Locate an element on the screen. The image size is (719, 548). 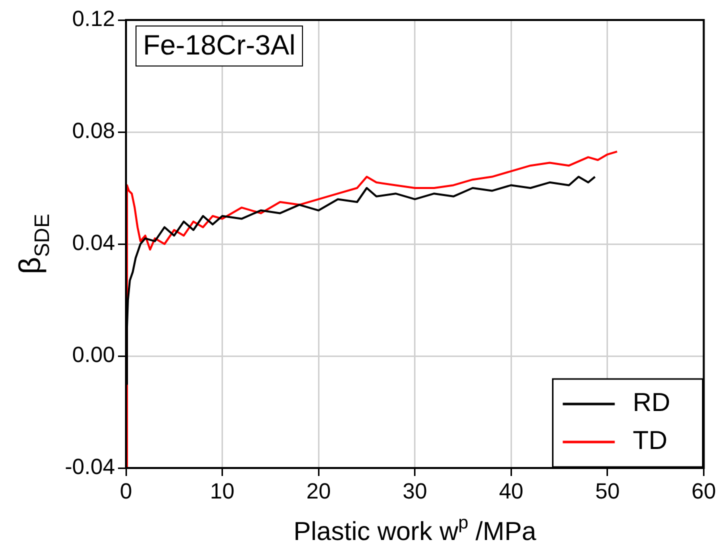
x-tick-label: 60 is located at coordinates (704, 491).